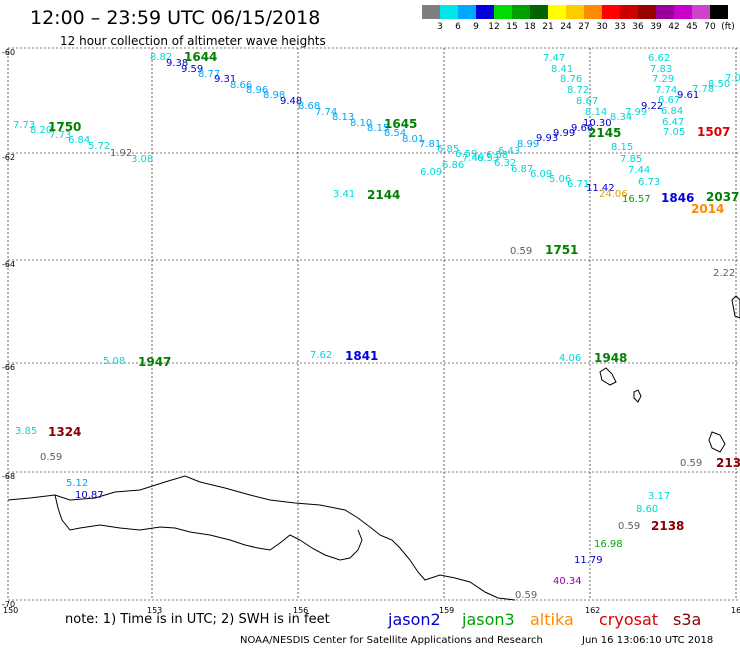 This screenshot has width=740, height=650. Describe the element at coordinates (440, 27) in the screenshot. I see `color-scale-label: 3` at that location.